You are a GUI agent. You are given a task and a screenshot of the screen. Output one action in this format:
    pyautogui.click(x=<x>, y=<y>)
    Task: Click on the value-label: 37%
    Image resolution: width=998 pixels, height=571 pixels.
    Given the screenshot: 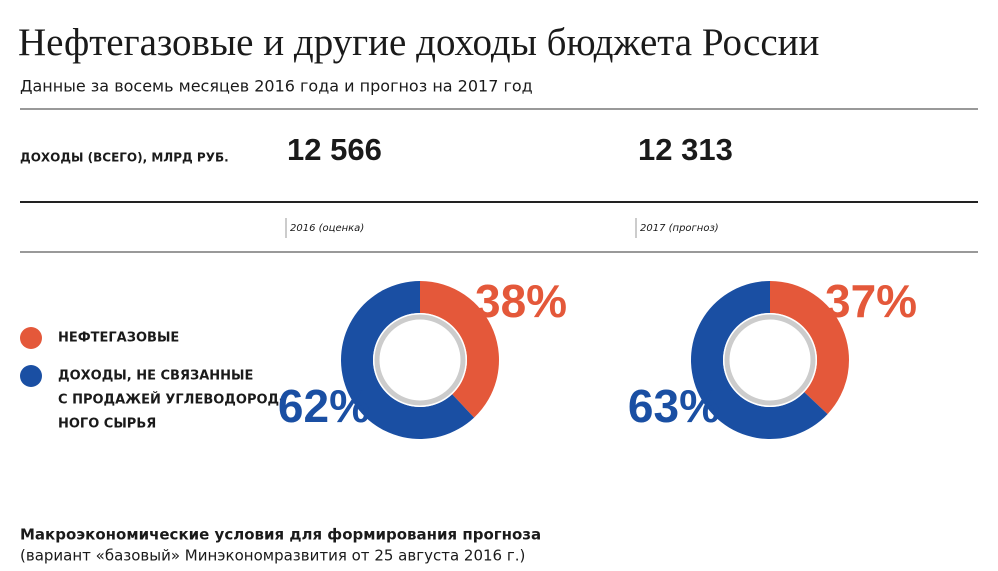 What is the action you would take?
    pyautogui.click(x=871, y=301)
    